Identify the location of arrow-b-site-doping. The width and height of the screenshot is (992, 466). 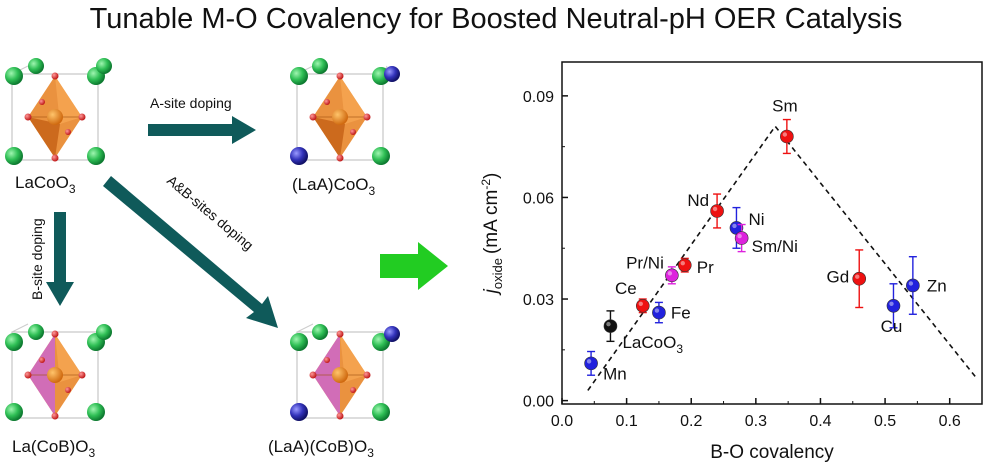
(60, 259).